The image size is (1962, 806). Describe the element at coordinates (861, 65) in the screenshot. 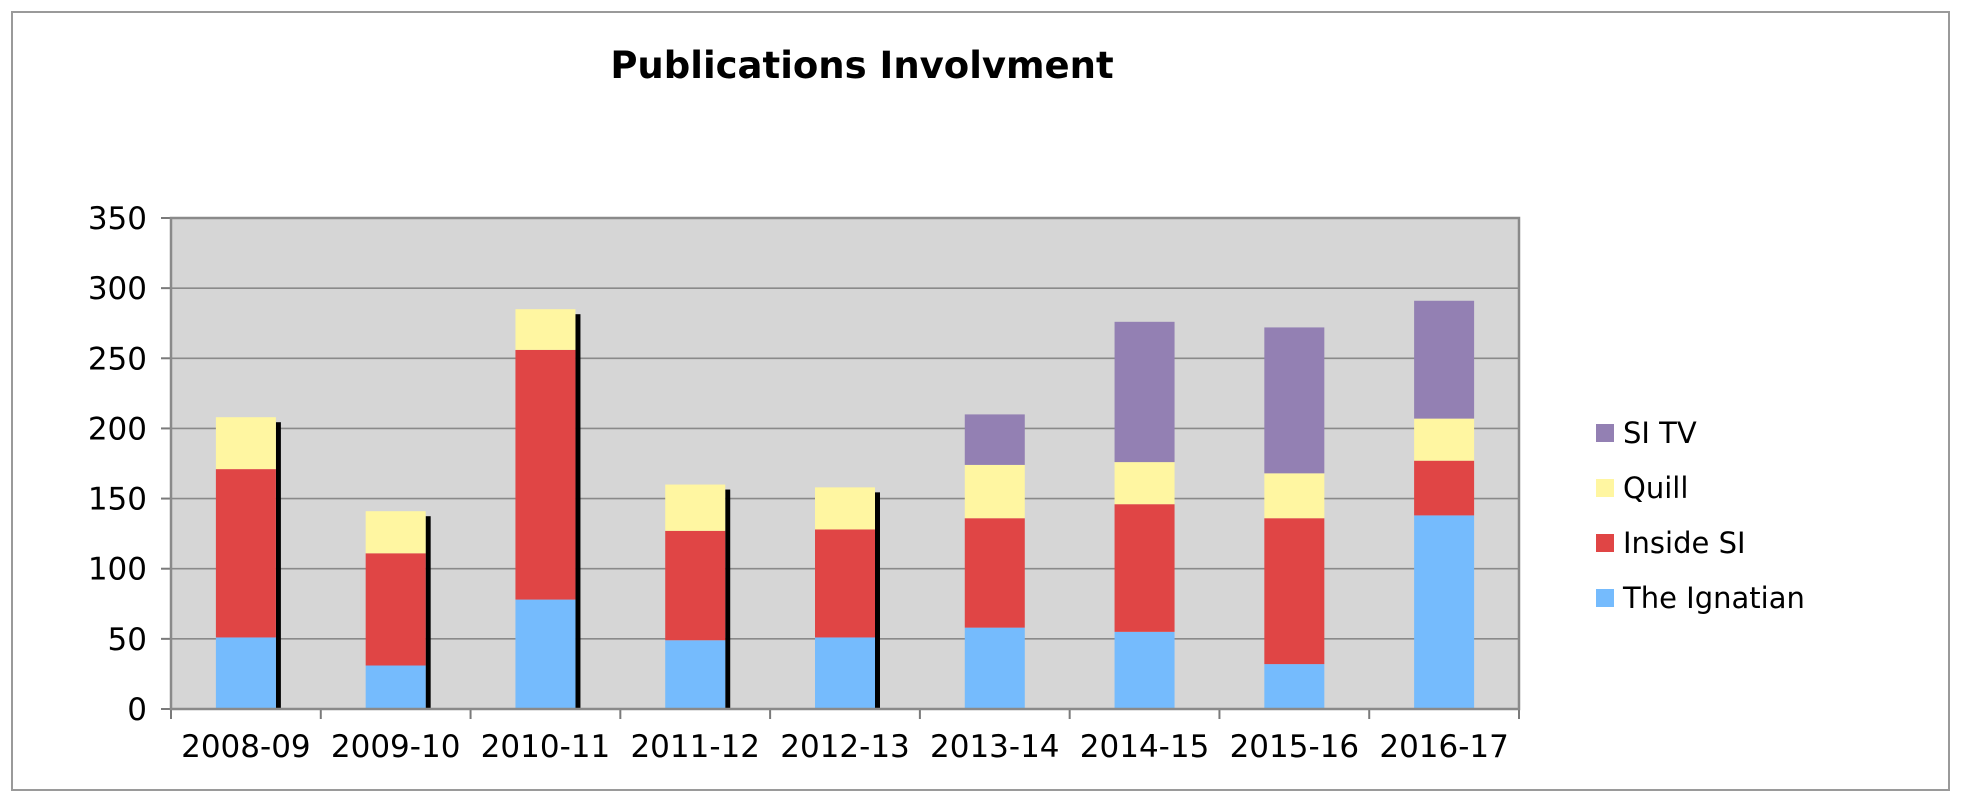

I see `chart-title: Publications Involvment` at that location.